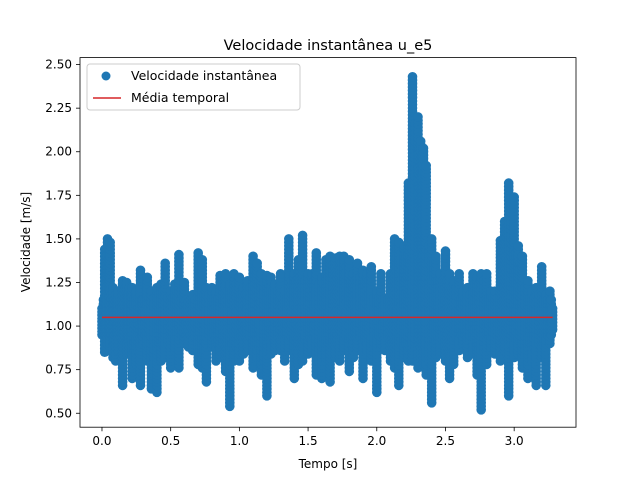 The image size is (640, 480). I want to click on legend-label-media: Média temporal, so click(180, 97).